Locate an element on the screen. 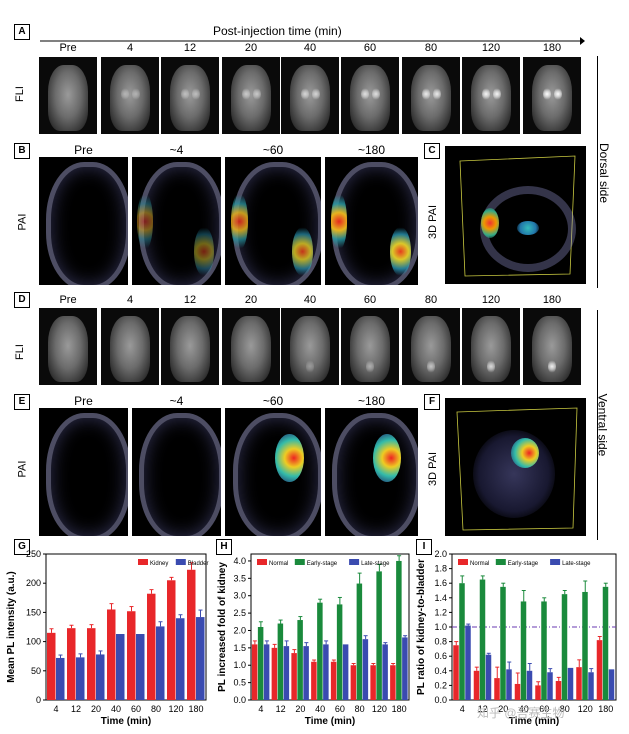 Image resolution: width=629 pixels, height=734 pixels. x-tick-label: 4 is located at coordinates (260, 709).